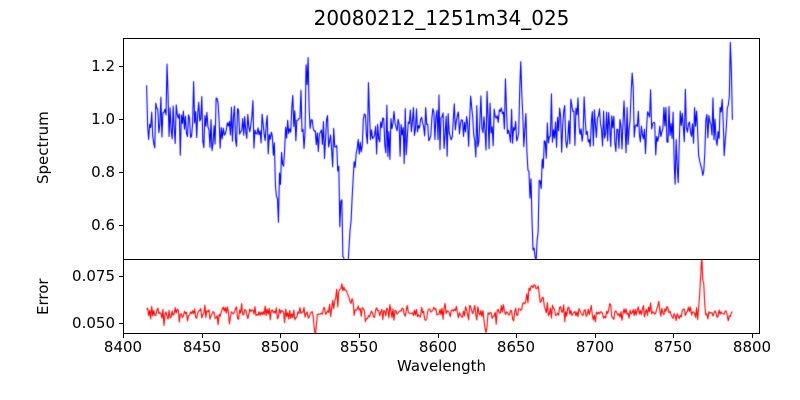 Image resolution: width=800 pixels, height=400 pixels. What do you see at coordinates (93, 323) in the screenshot?
I see `y-tick-label: 0.050` at bounding box center [93, 323].